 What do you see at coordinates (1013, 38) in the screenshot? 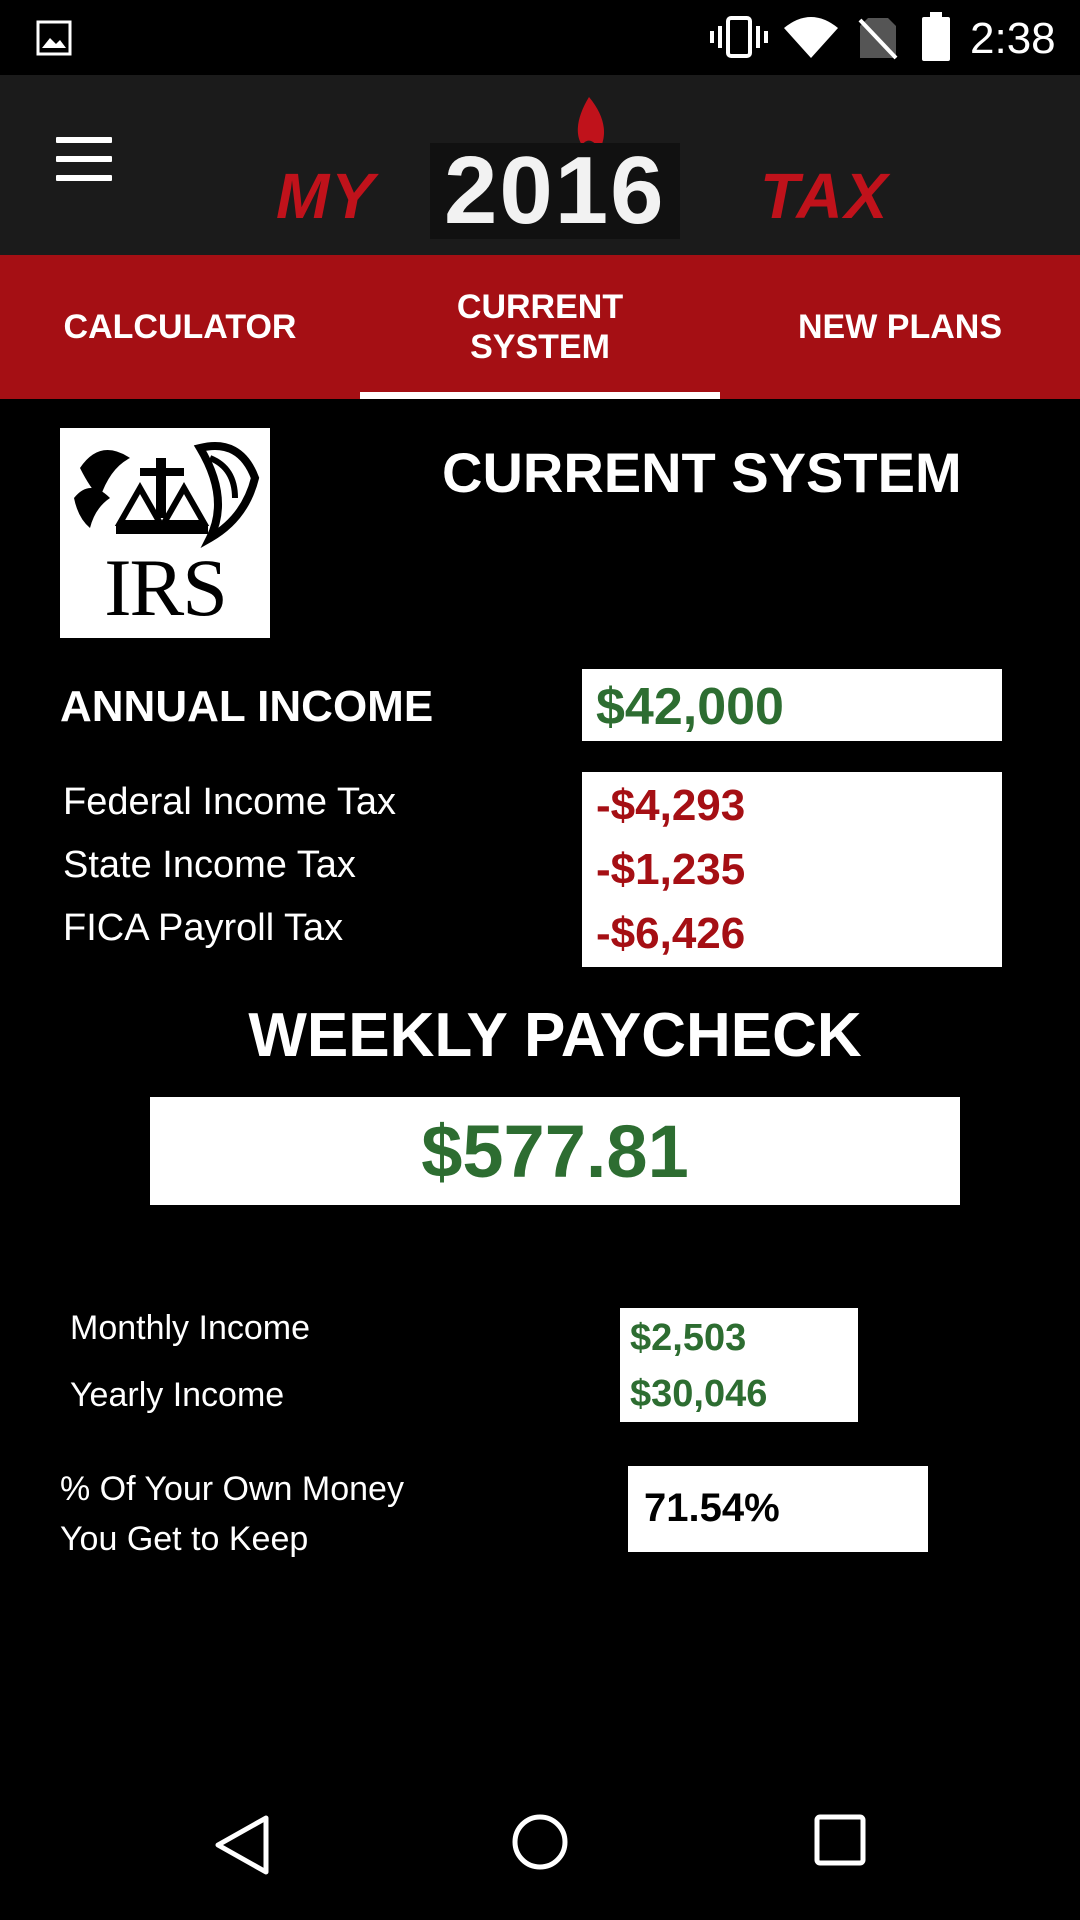
I see `status-time: 2:38` at bounding box center [1013, 38].